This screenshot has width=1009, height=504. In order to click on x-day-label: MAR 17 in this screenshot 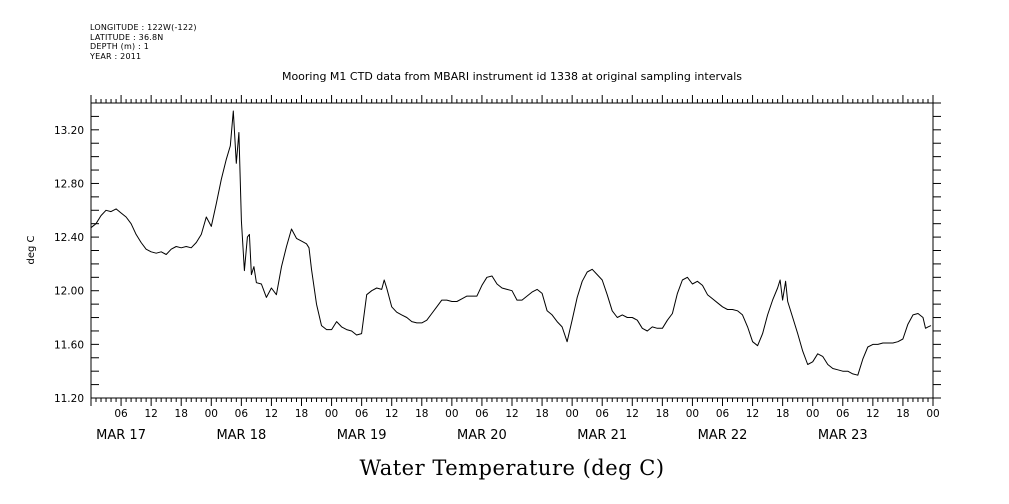, I will do `click(121, 435)`.